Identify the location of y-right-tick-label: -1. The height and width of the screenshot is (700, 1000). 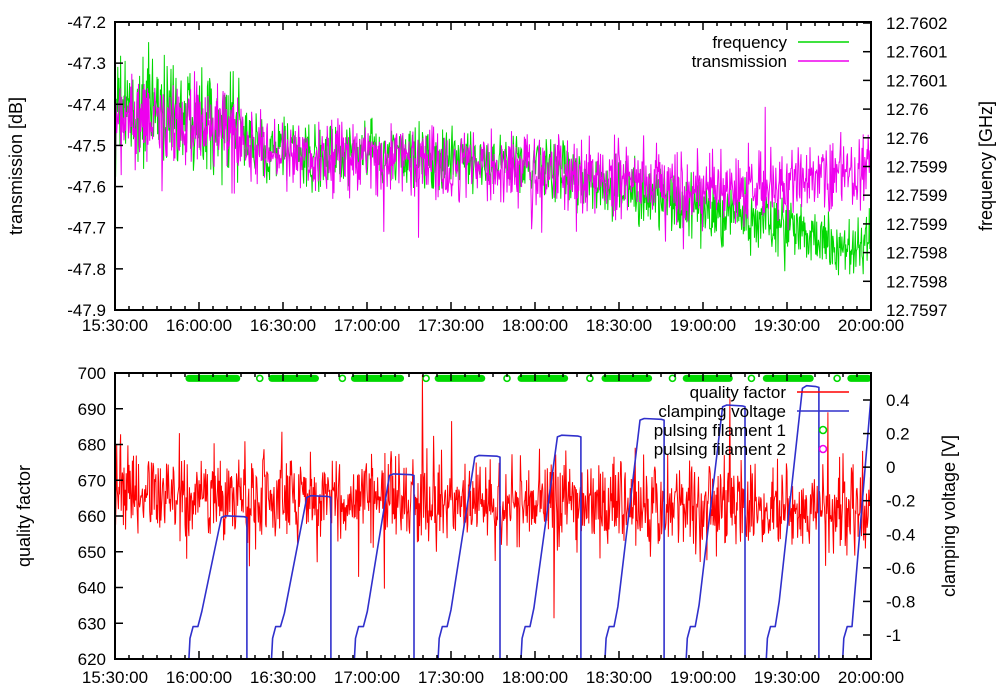
(893, 635).